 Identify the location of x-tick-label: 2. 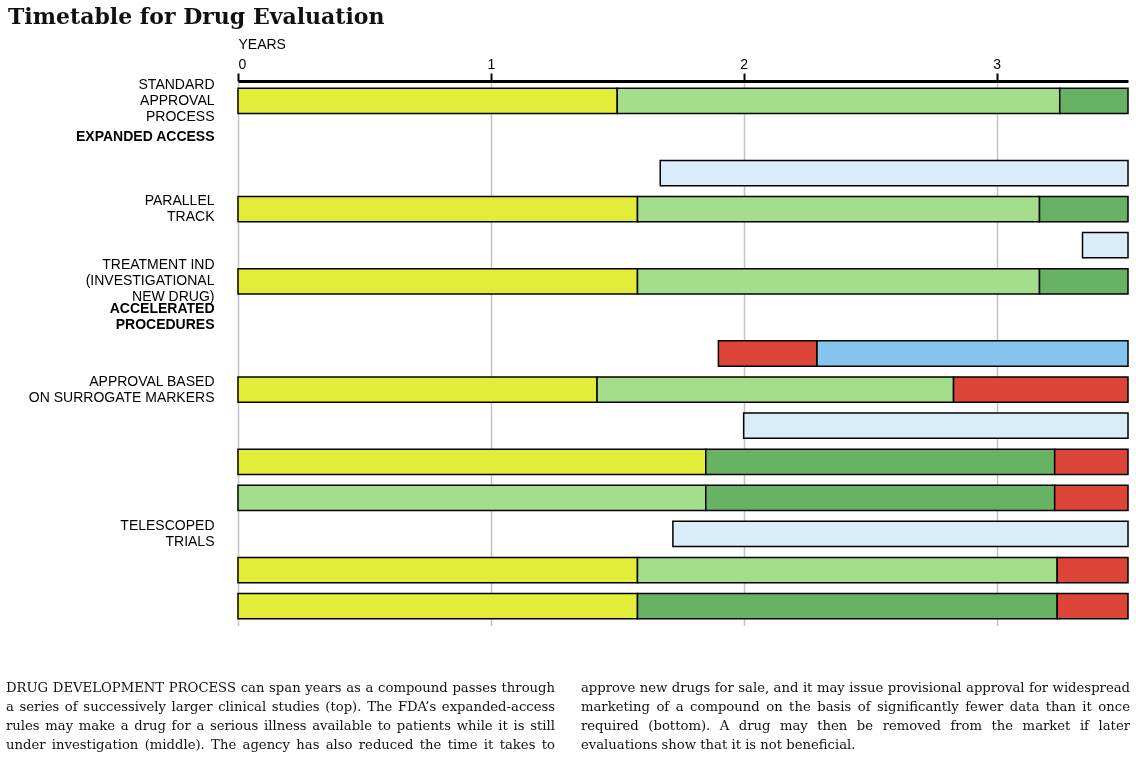
(744, 63).